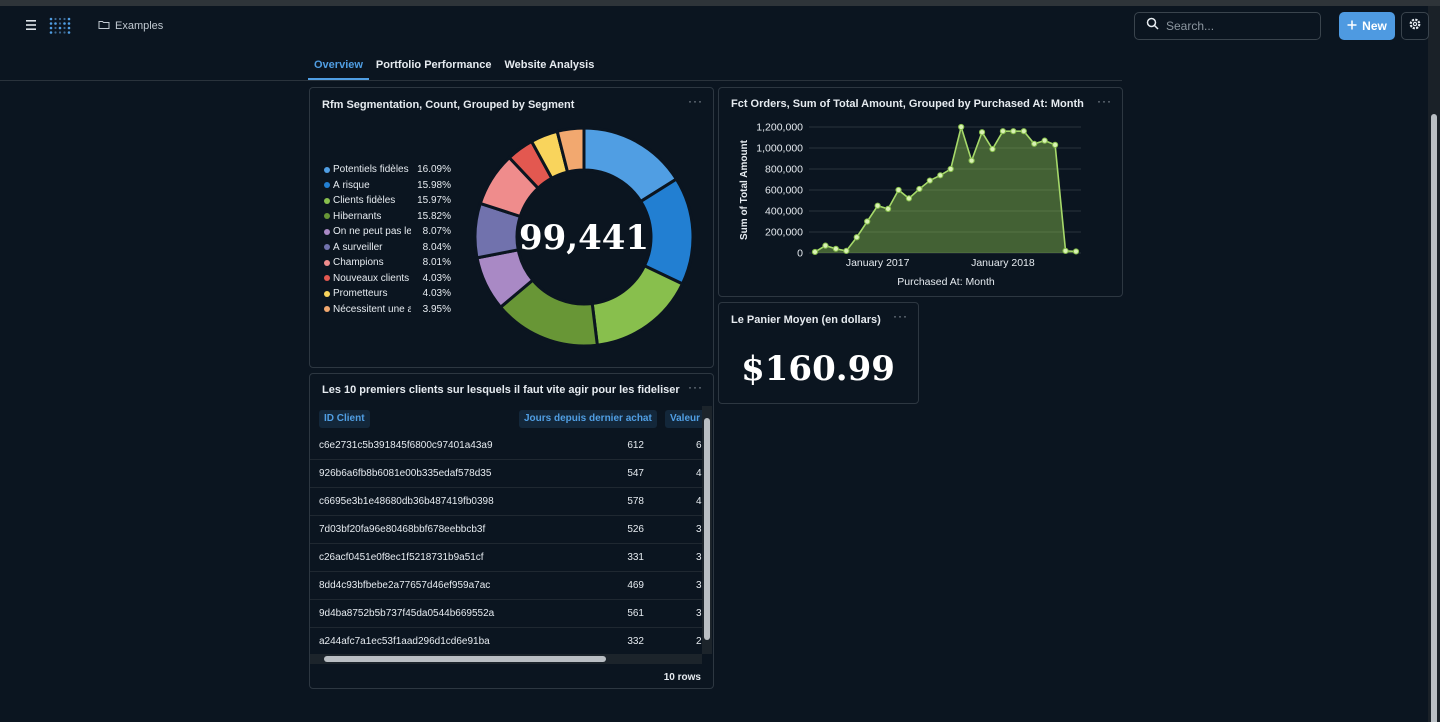  I want to click on cell-id-client: c26acf0451e0f8ec1f5218731b9a51cf, so click(401, 557).